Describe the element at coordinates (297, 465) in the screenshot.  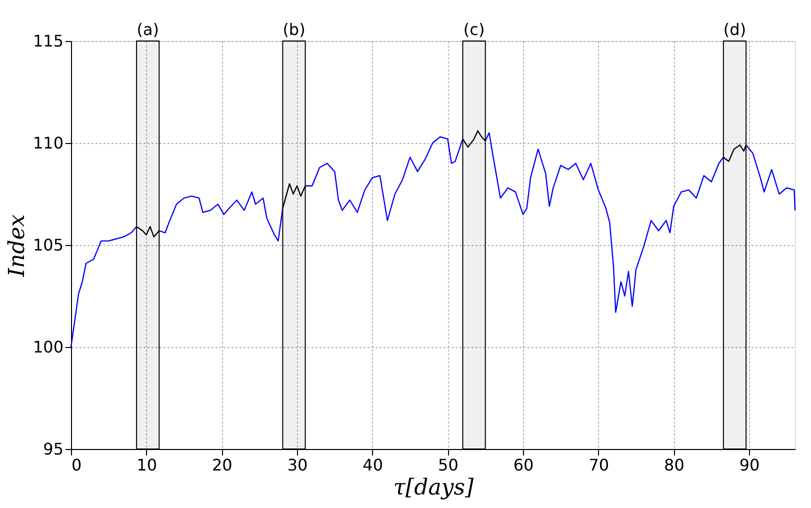
I see `x-tick-label: 30` at that location.